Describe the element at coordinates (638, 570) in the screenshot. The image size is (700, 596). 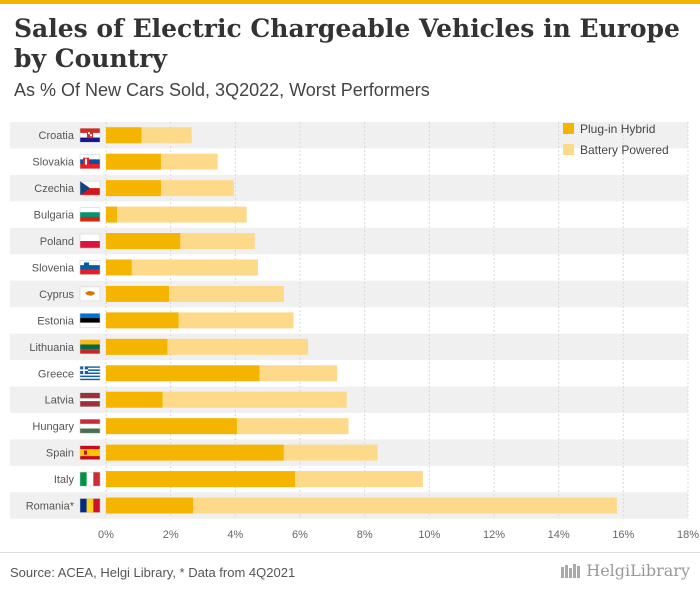
I see `brand-name: HelgiLibrary` at that location.